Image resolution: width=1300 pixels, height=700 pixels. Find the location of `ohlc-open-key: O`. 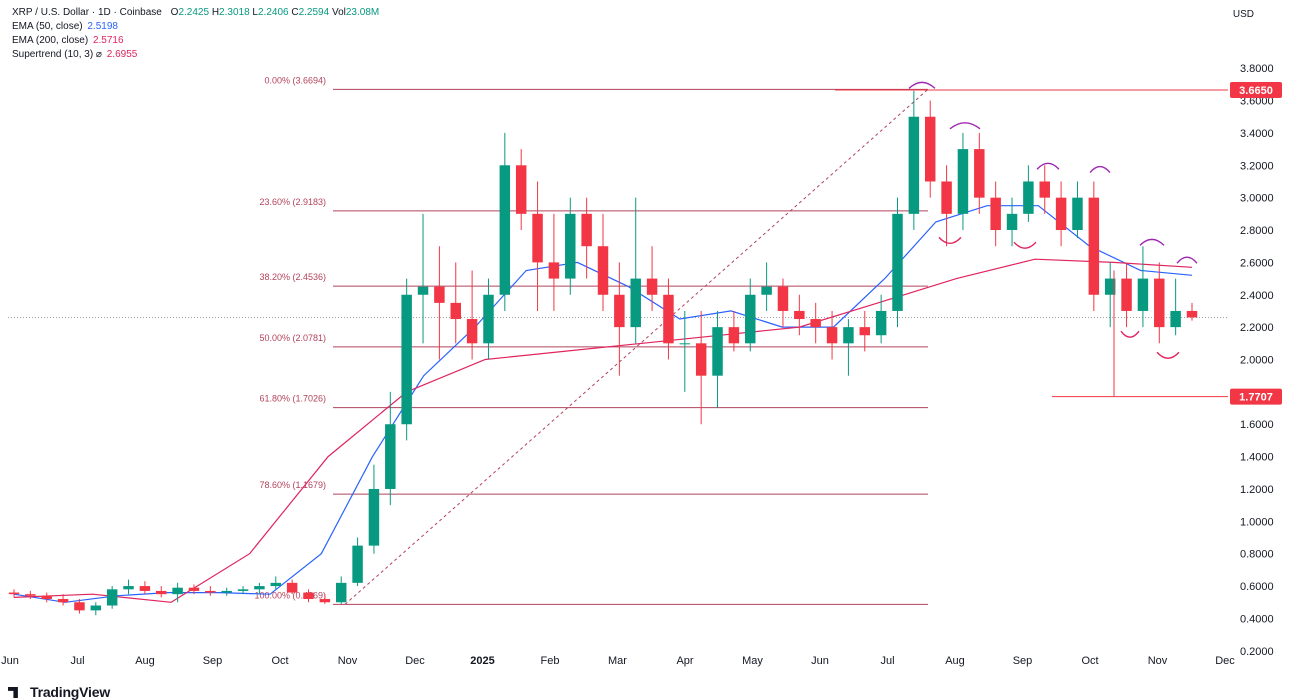

ohlc-open-key: O is located at coordinates (174, 12).